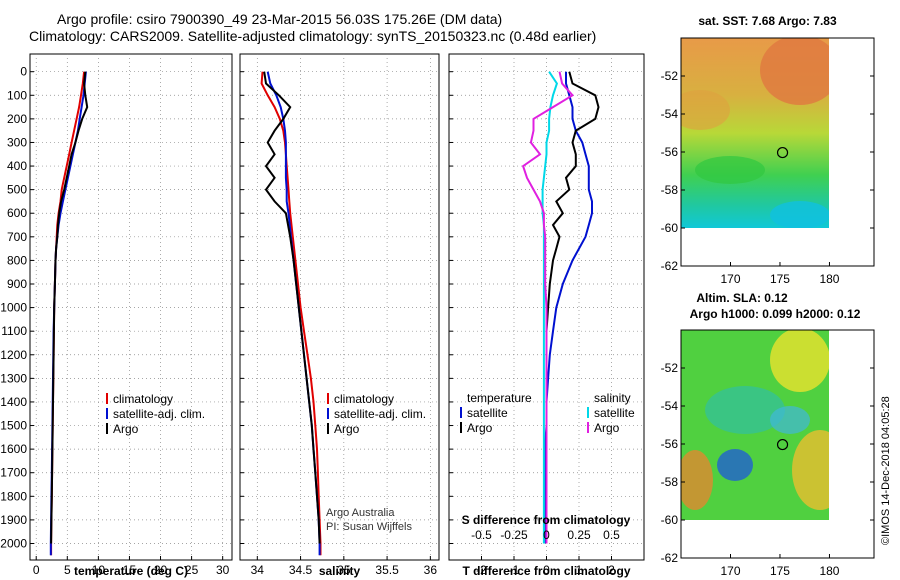  I want to click on legend-title-salinity: salinity, so click(612, 398).